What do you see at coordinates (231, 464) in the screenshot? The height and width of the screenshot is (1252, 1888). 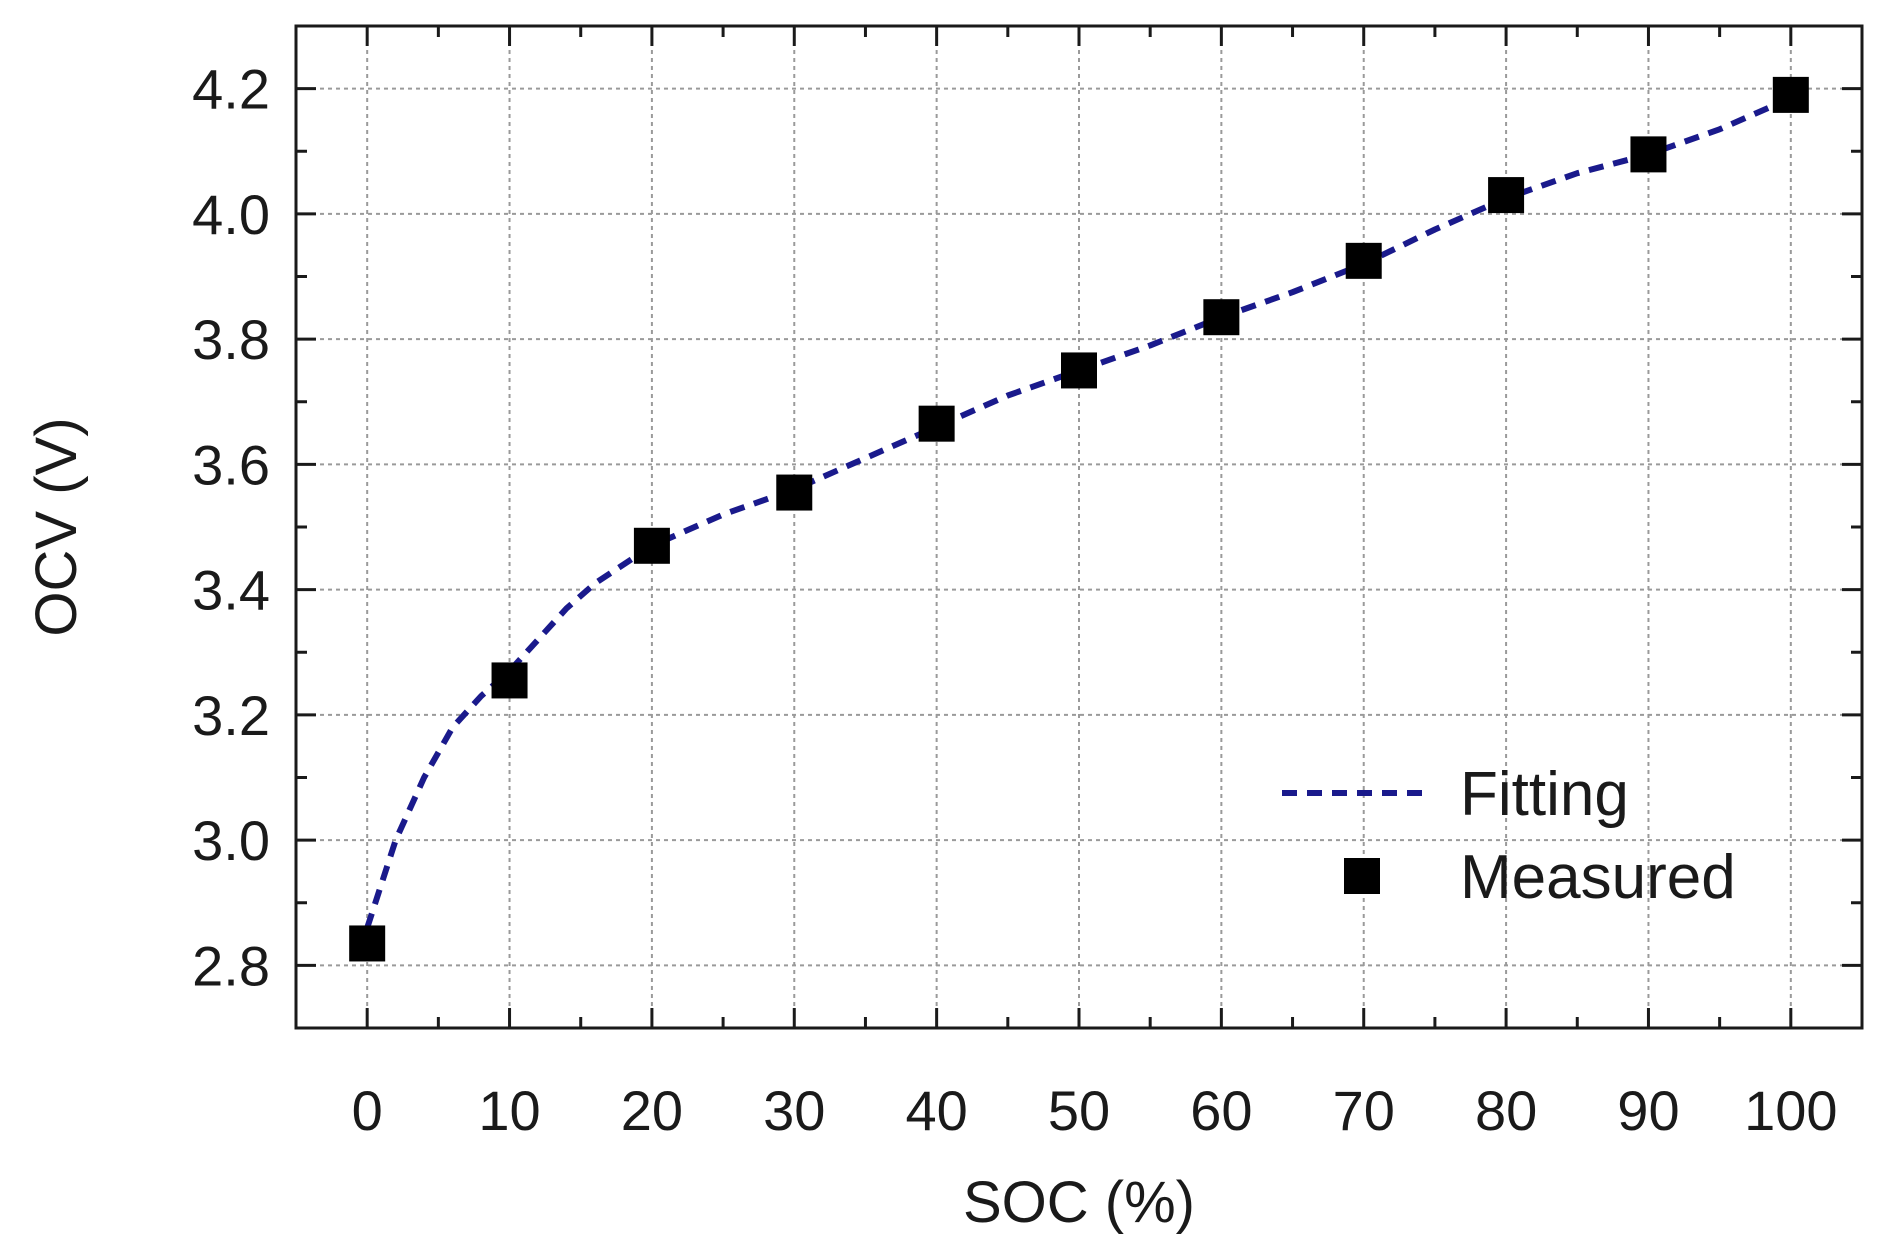 I see `y-tick-label: 3.6` at bounding box center [231, 464].